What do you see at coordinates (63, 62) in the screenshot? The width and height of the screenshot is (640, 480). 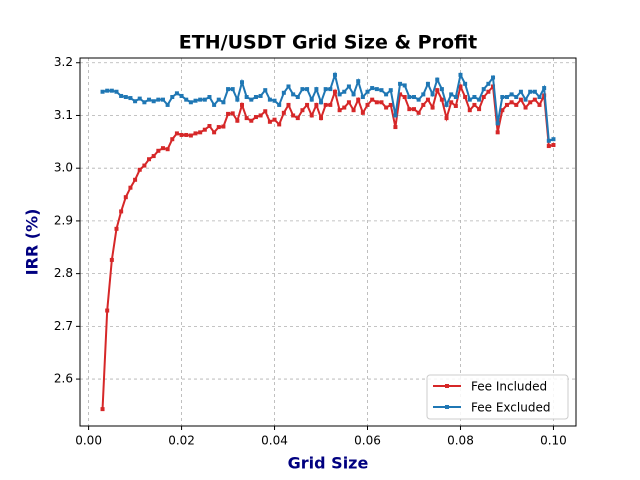 I see `y-tick-label: 3.2` at bounding box center [63, 62].